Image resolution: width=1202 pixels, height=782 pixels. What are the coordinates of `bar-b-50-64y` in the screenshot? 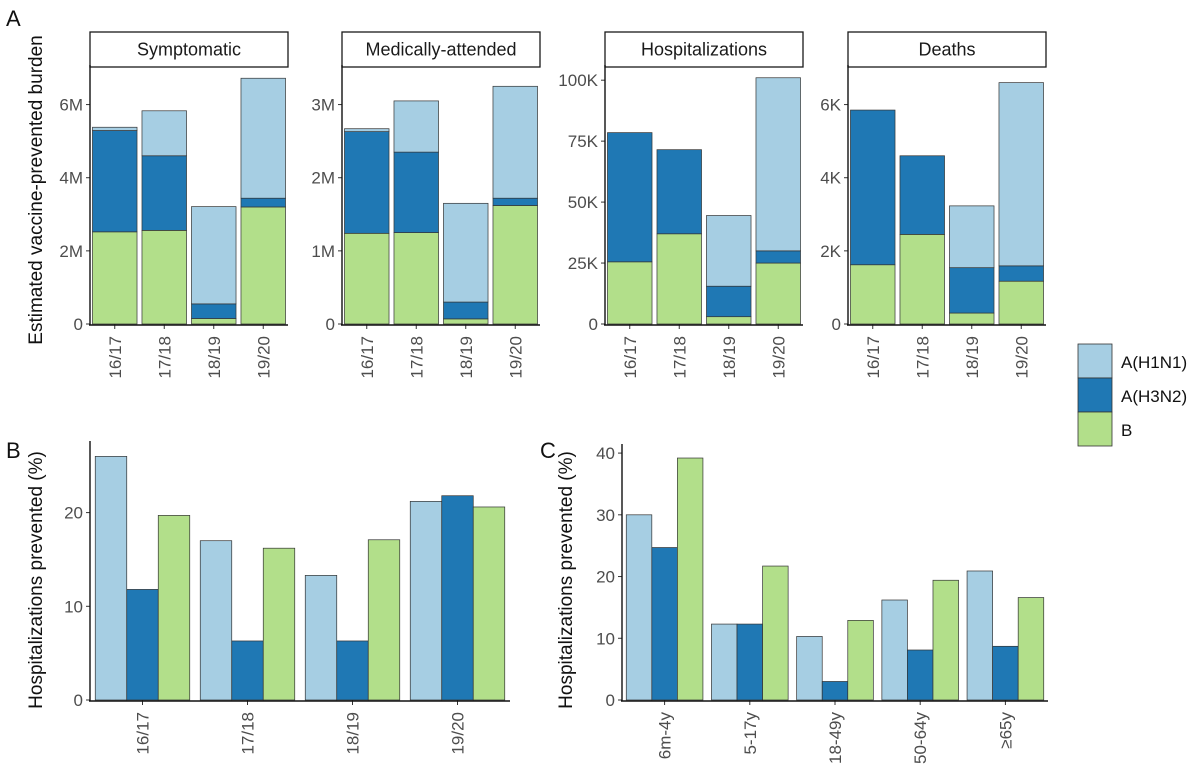 It's located at (945, 640).